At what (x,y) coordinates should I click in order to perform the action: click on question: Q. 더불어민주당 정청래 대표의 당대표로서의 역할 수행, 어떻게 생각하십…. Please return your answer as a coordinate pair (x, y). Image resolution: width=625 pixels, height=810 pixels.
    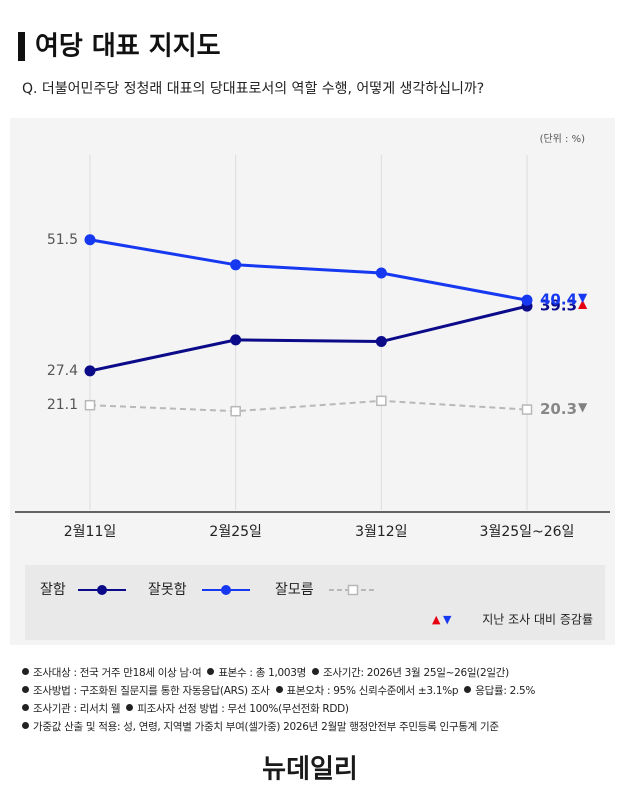
    Looking at the image, I should click on (253, 89).